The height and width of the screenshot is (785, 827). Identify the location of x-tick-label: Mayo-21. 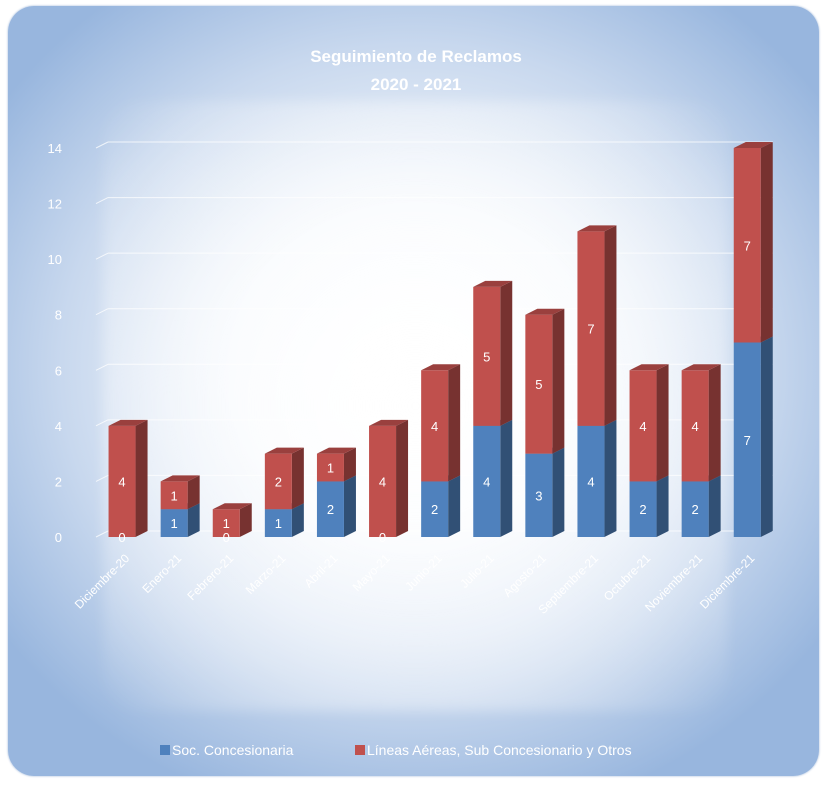
(371, 572).